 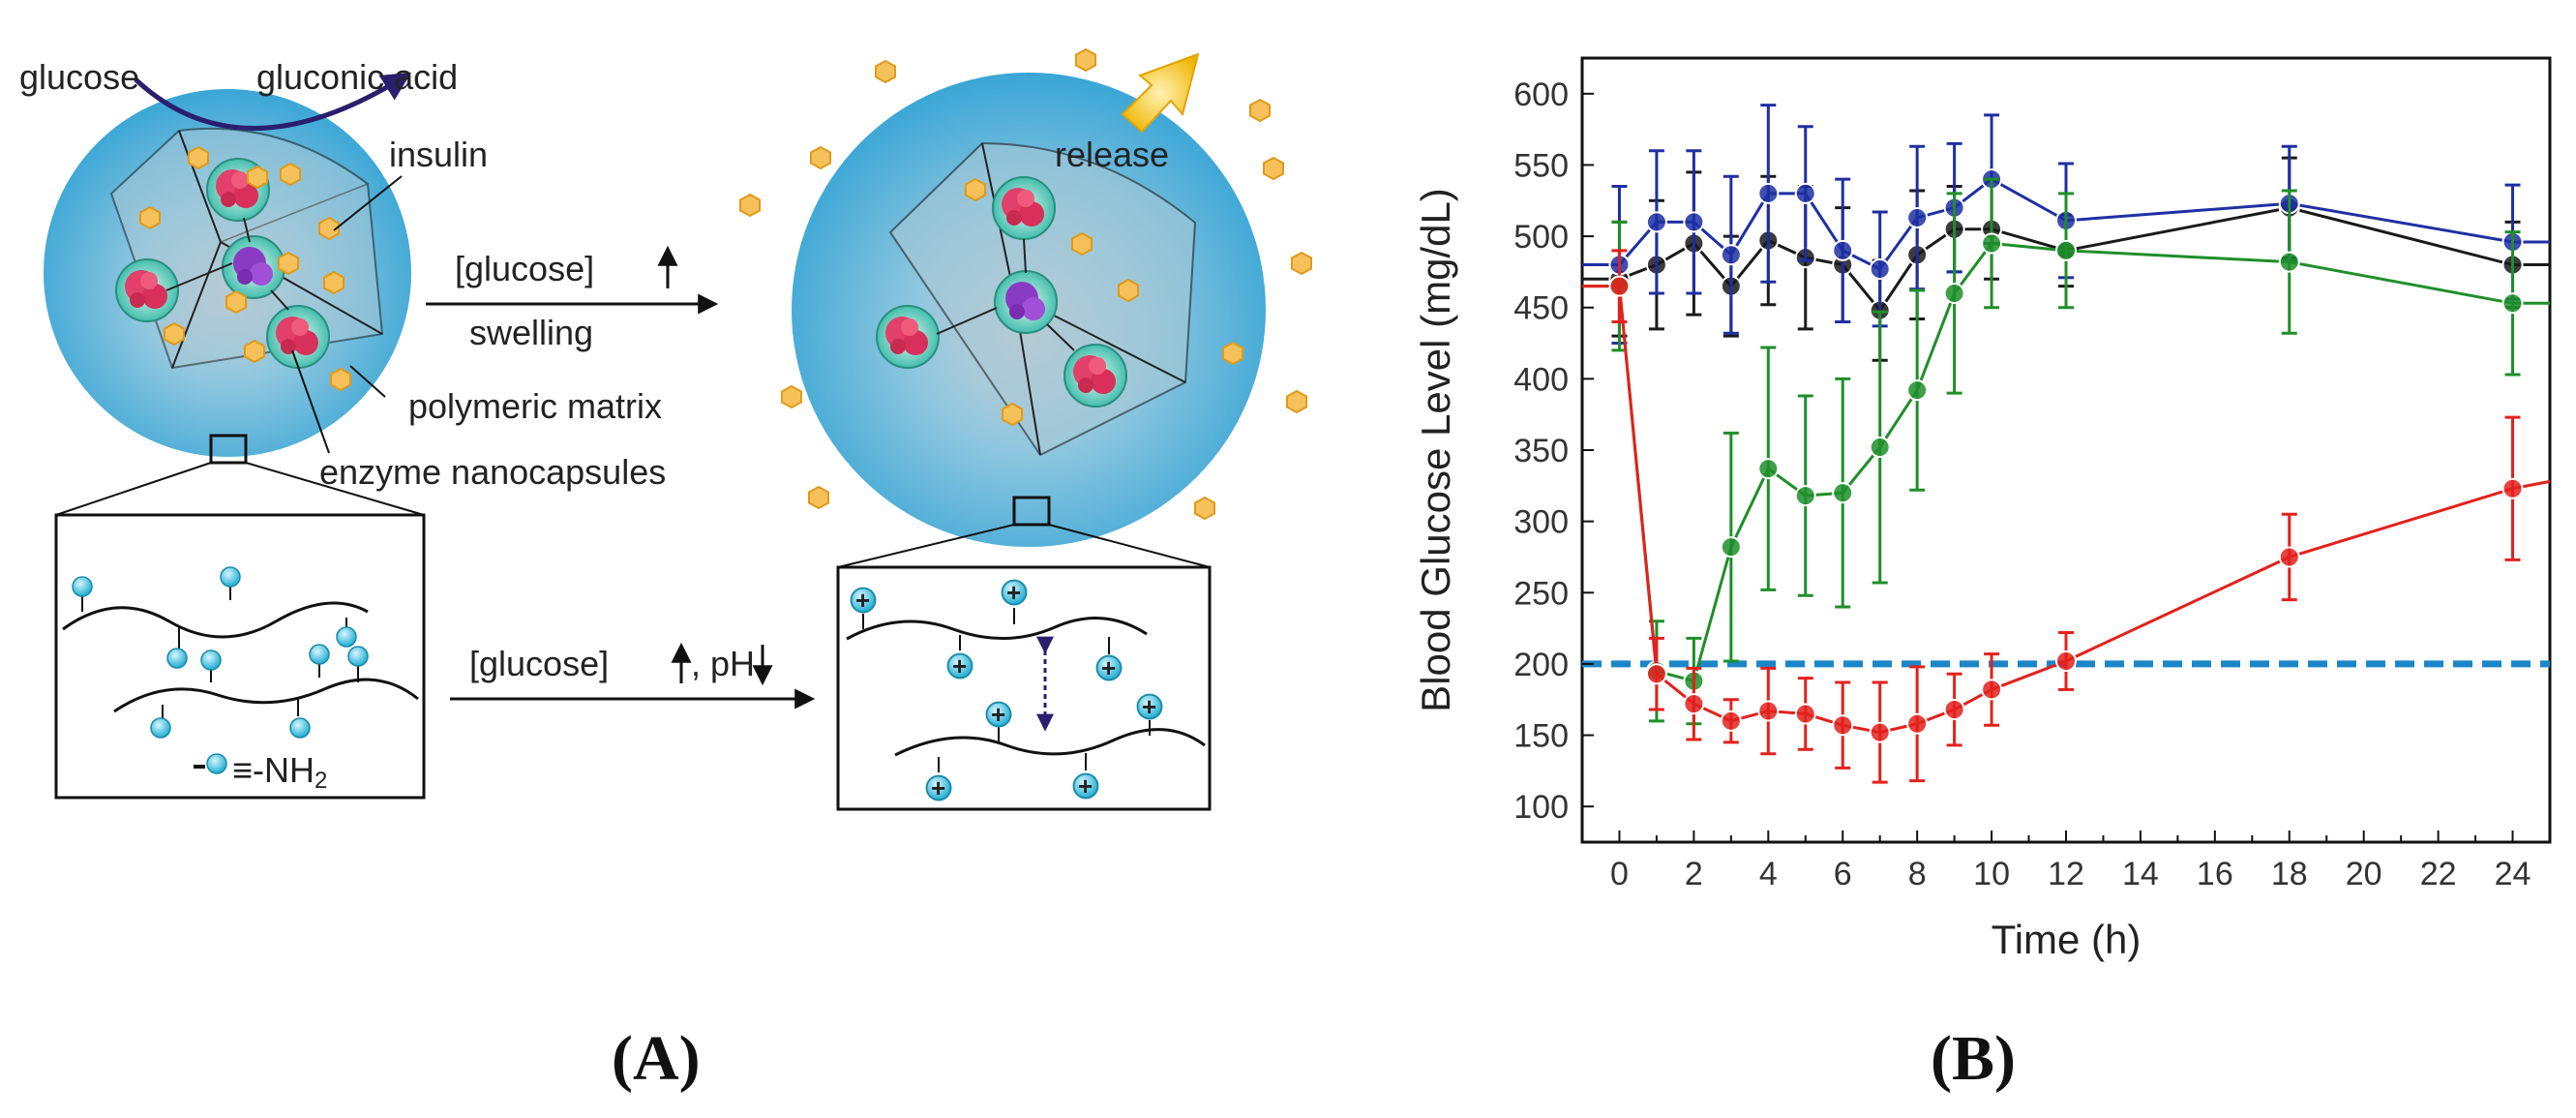 I want to click on y-tick-label: 400, so click(x=1541, y=379).